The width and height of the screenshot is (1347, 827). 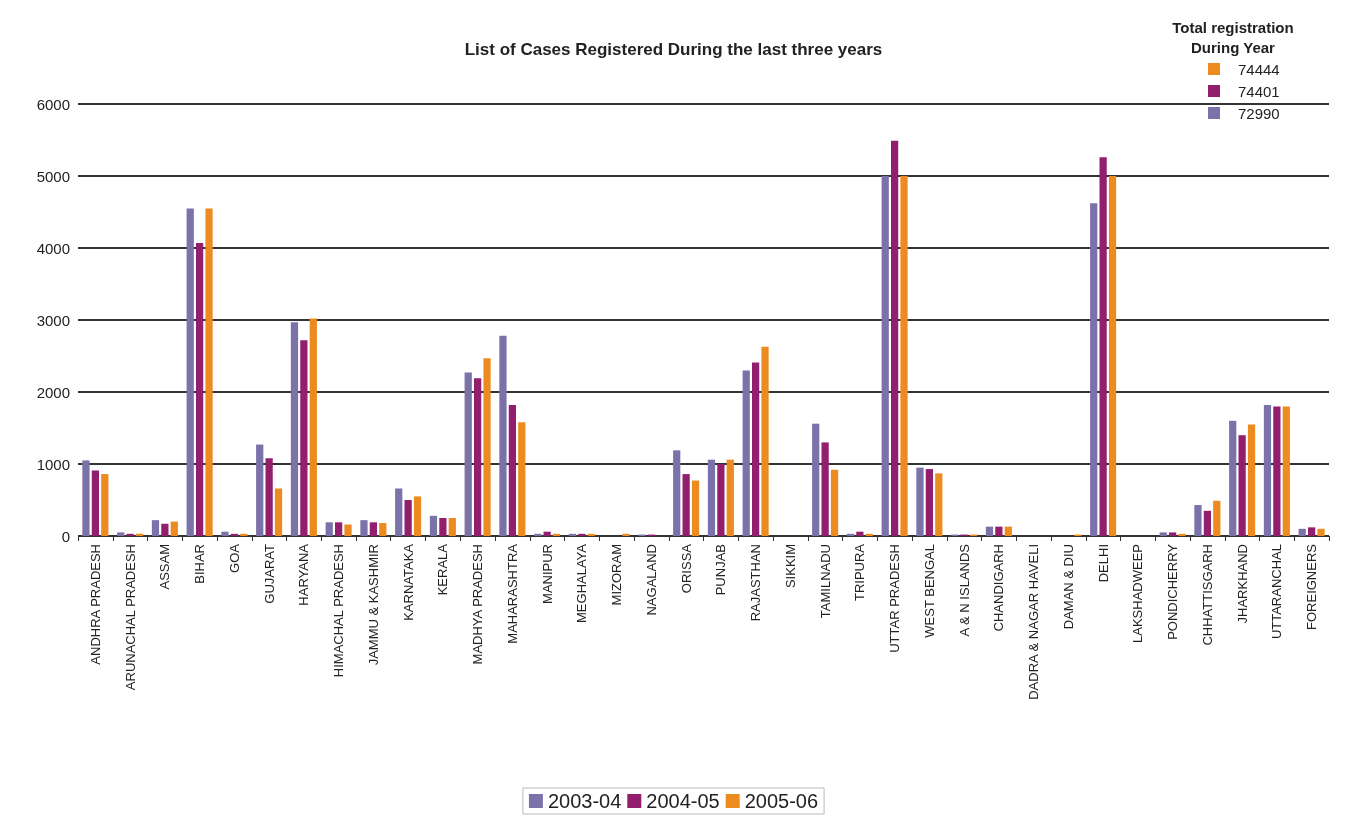 I want to click on x-tick-label: ORISSA, so click(x=686, y=568).